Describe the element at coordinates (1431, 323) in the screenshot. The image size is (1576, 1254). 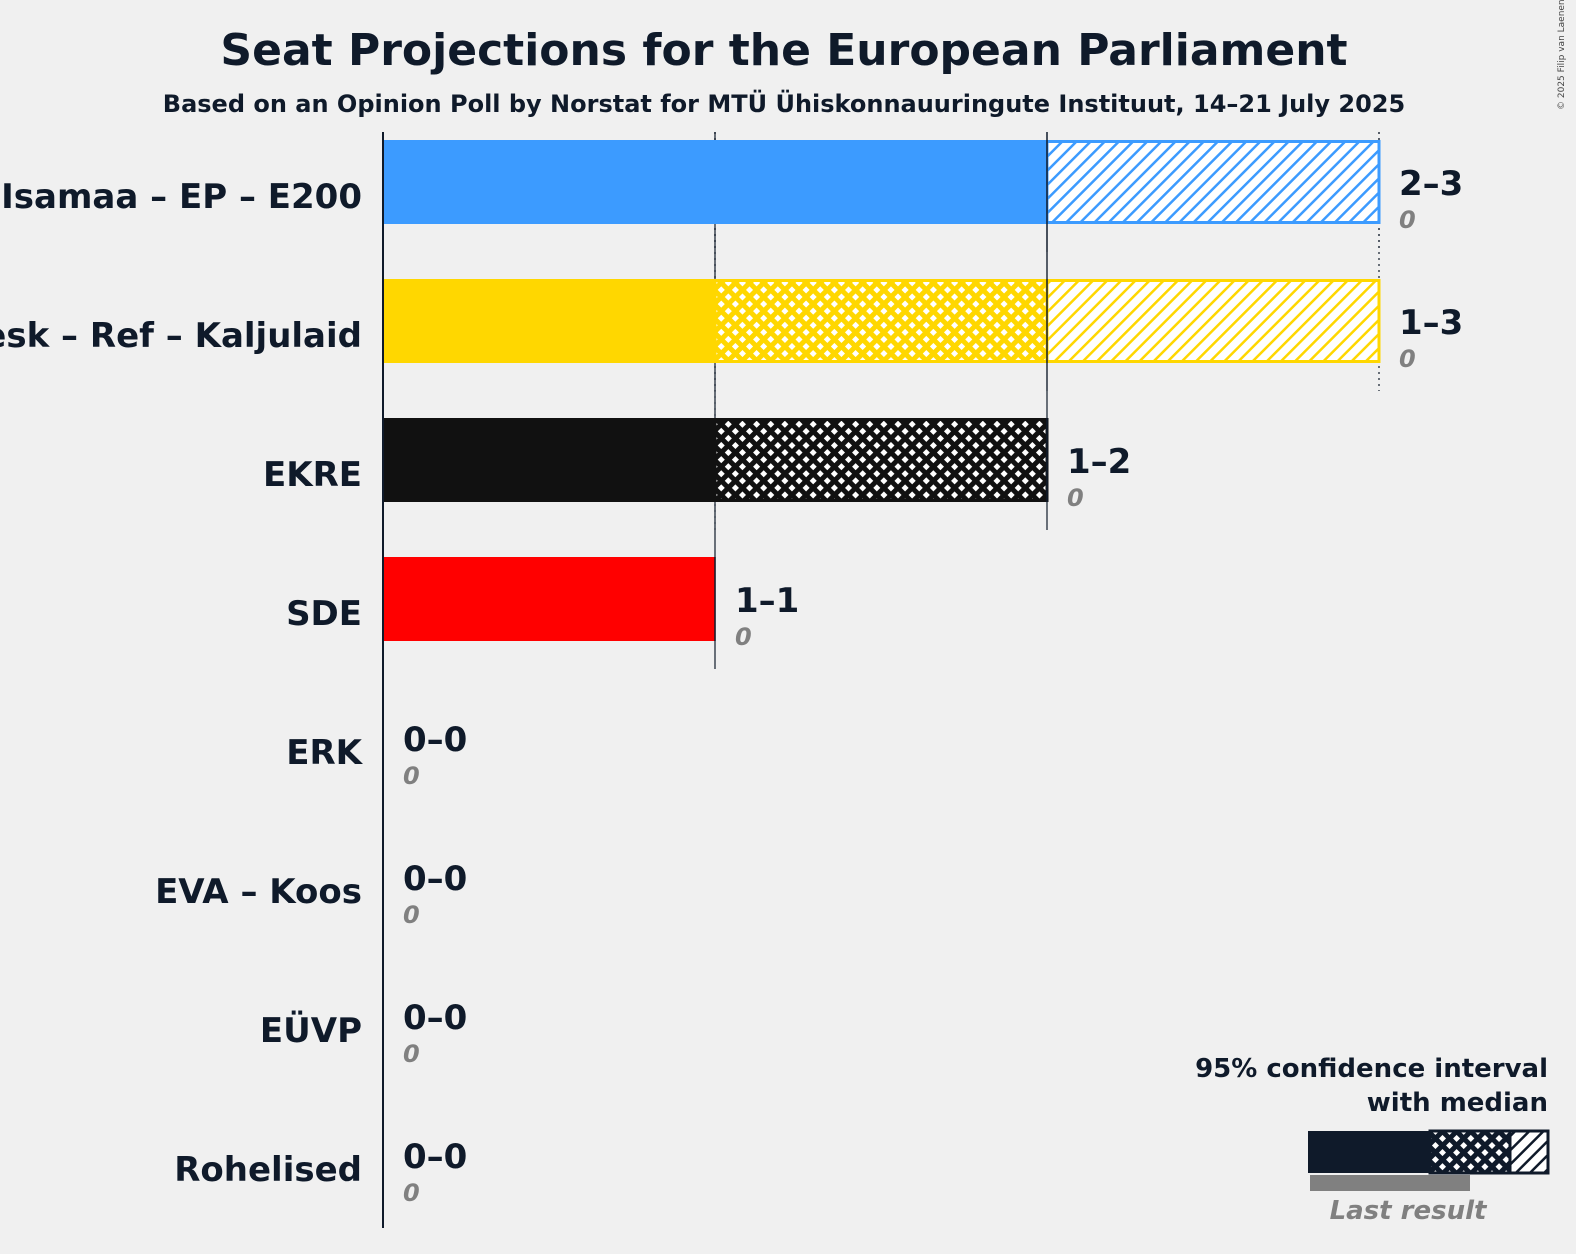
I see `range-label: 1–3` at that location.